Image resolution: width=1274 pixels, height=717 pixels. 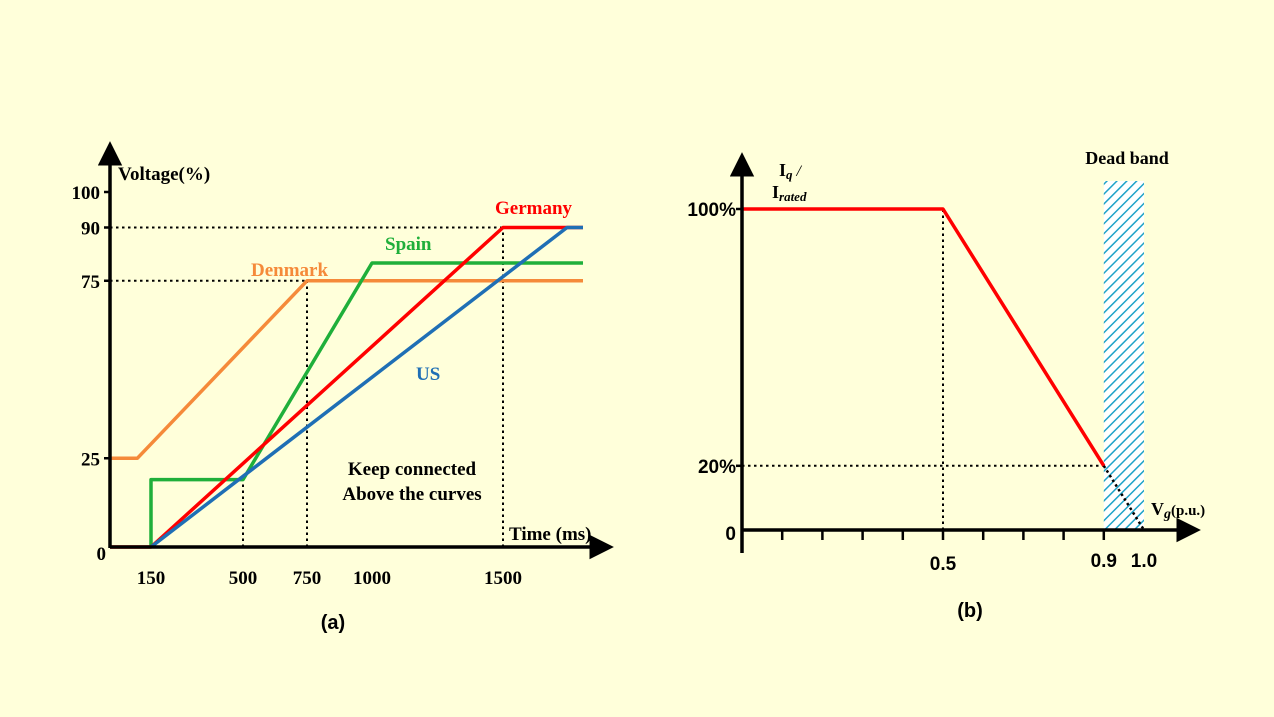 I want to click on chart-b-y-axis-label-line-2: Irated, so click(x=789, y=193).